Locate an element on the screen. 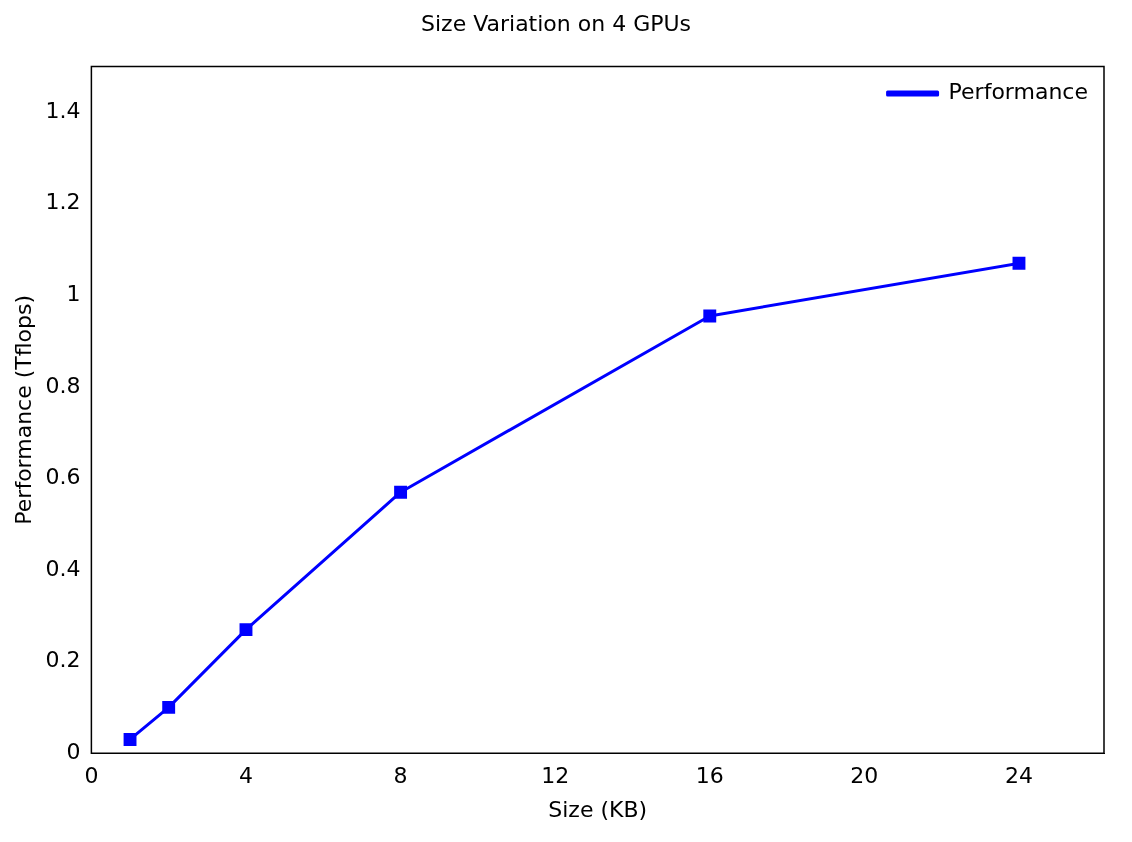 This screenshot has width=1132, height=842. x-tick-label: 12 is located at coordinates (555, 776).